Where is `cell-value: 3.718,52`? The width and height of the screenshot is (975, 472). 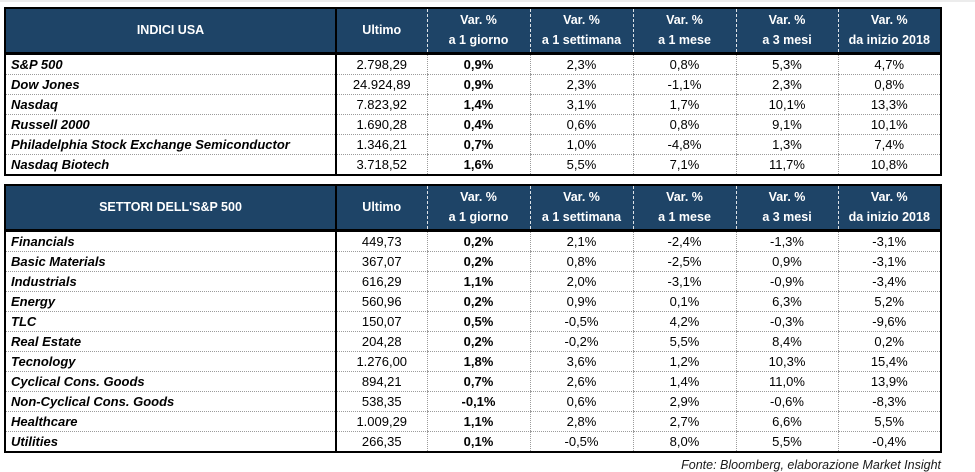 cell-value: 3.718,52 is located at coordinates (381, 164).